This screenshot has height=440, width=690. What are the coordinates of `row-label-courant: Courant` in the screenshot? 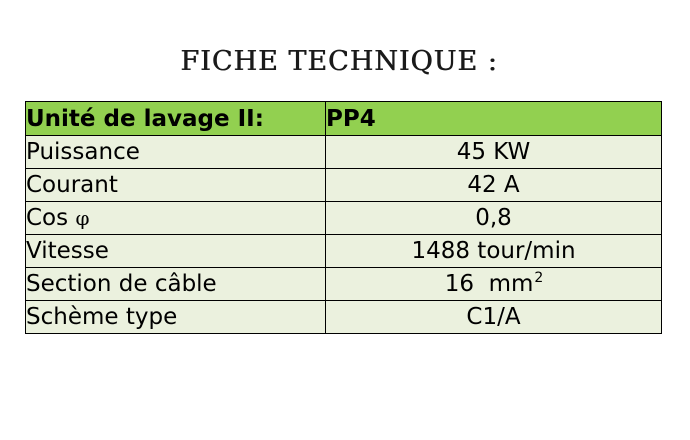 It's located at (175, 185).